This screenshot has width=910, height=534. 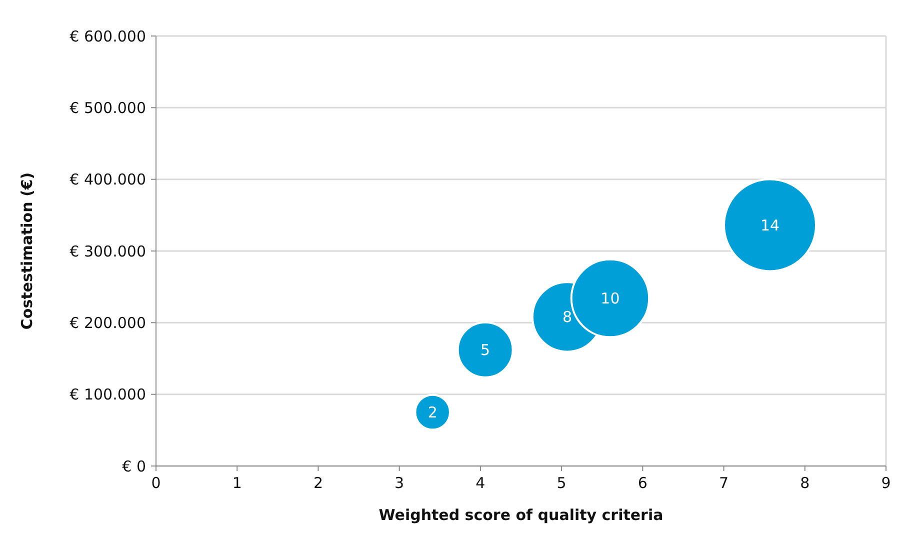 What do you see at coordinates (521, 515) in the screenshot?
I see `x-axis-title: Weighted score of quality criteria` at bounding box center [521, 515].